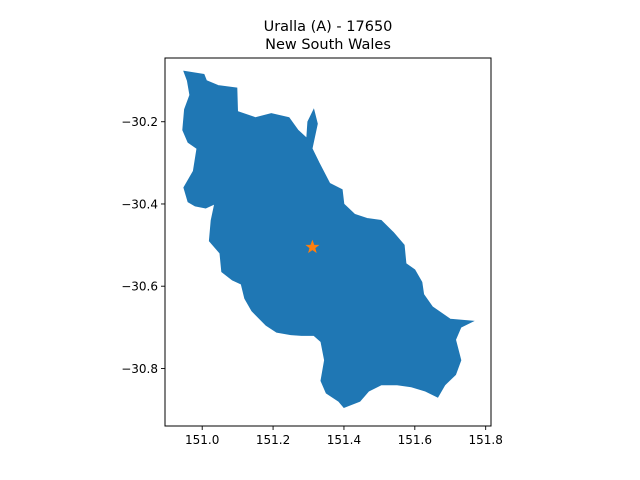  Describe the element at coordinates (202, 440) in the screenshot. I see `x-tick-label: 151.0` at that location.